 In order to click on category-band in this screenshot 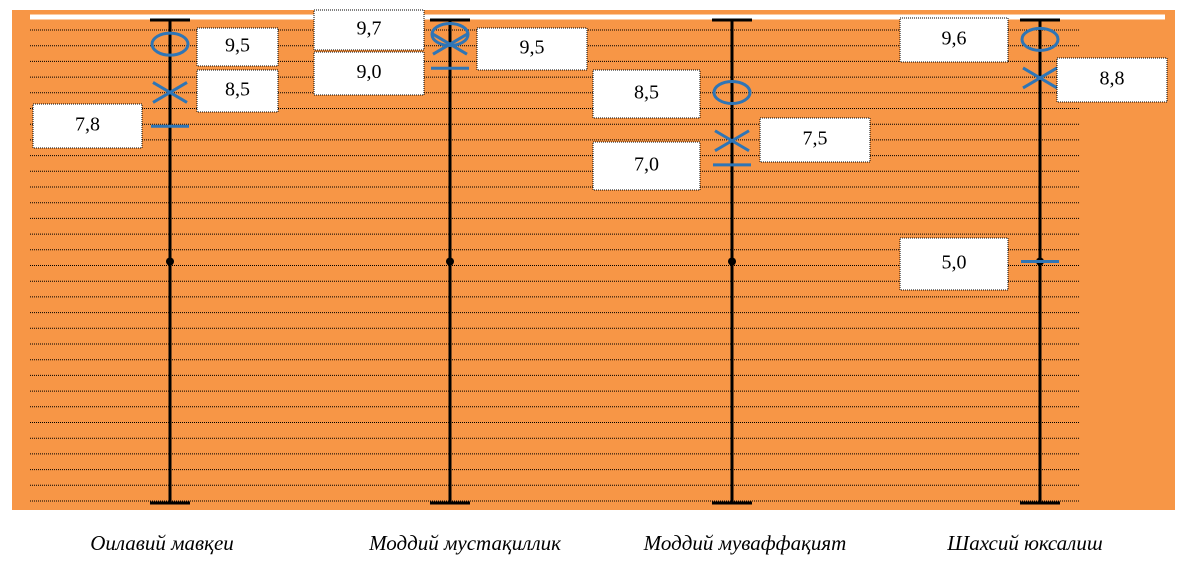, I will do `click(593, 542)`.